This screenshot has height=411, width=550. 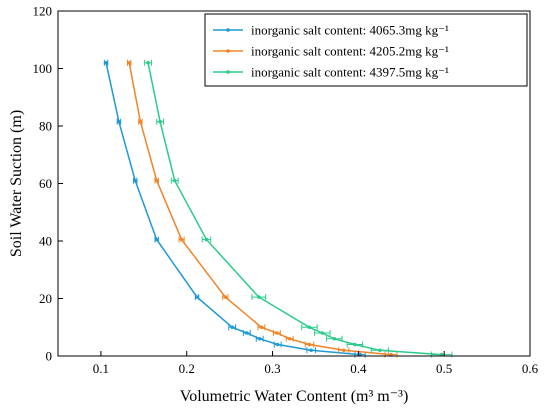 What do you see at coordinates (49, 356) in the screenshot?
I see `y-tick-label: 0` at bounding box center [49, 356].